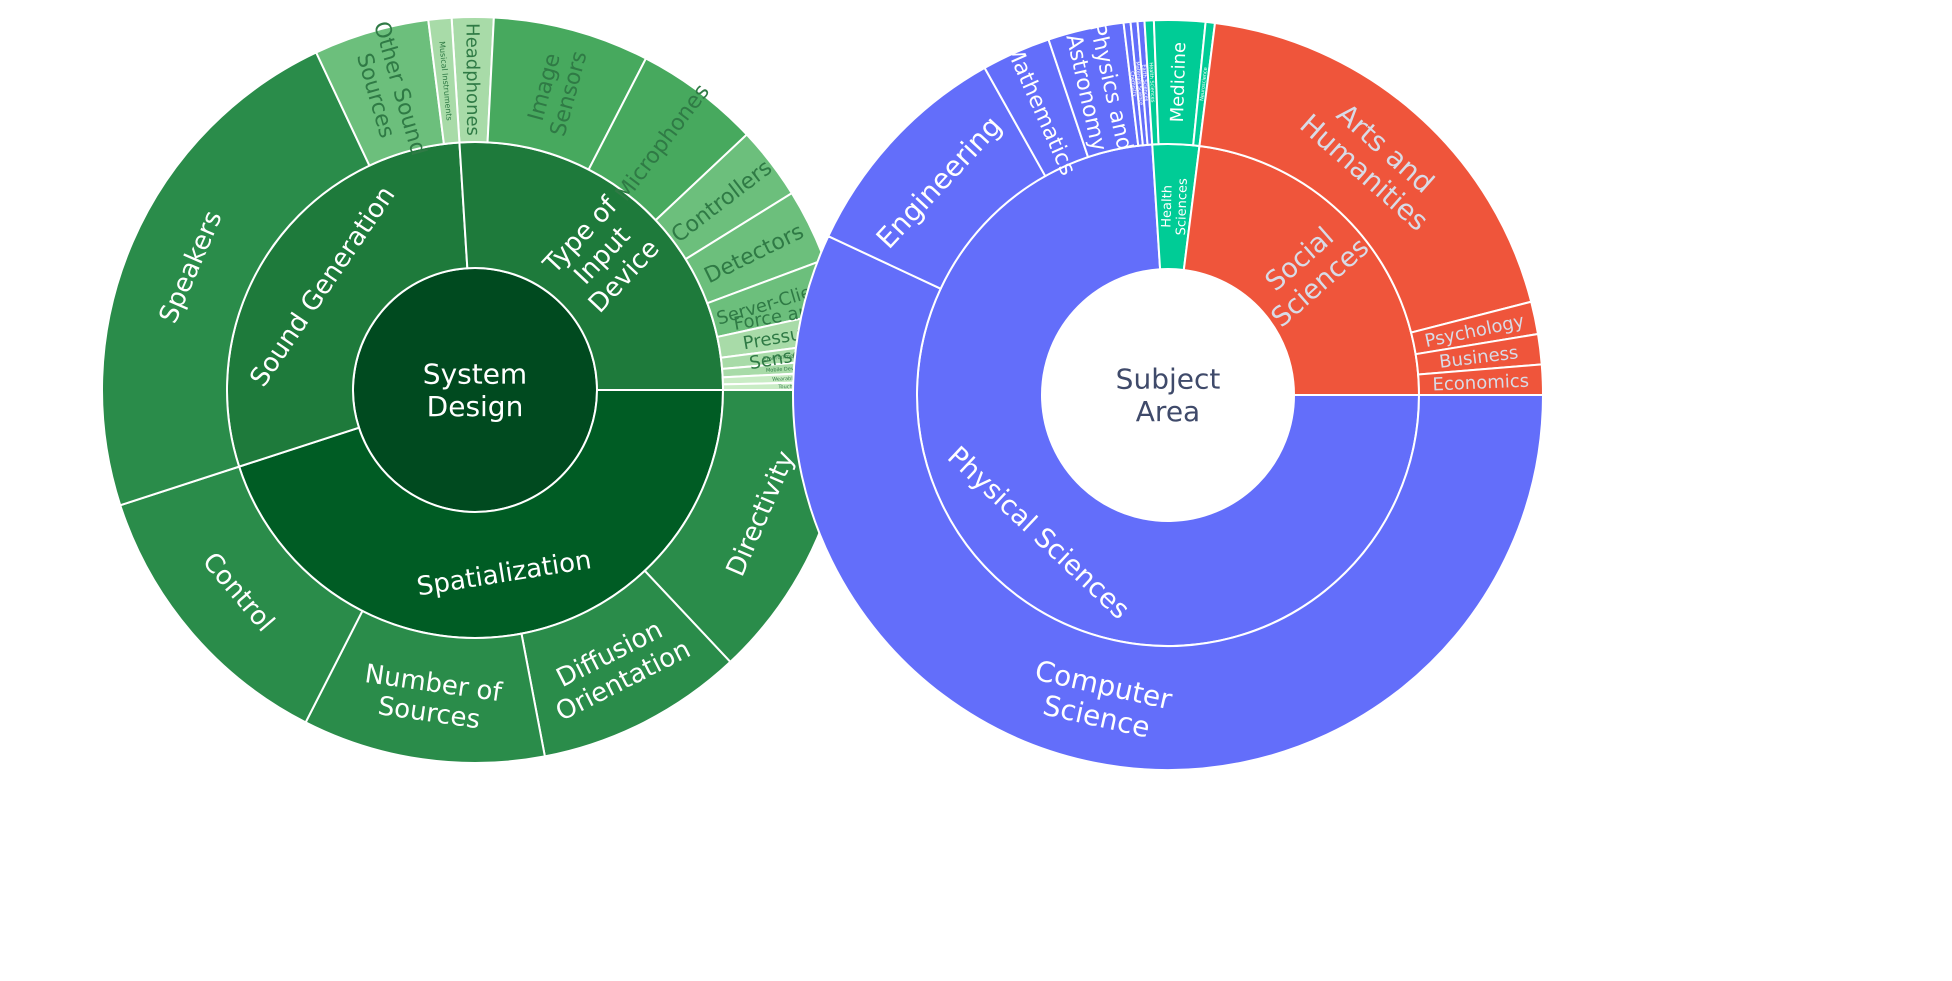  Describe the element at coordinates (1365, 177) in the screenshot. I see `outer-segment-arts-and-humanities` at that location.